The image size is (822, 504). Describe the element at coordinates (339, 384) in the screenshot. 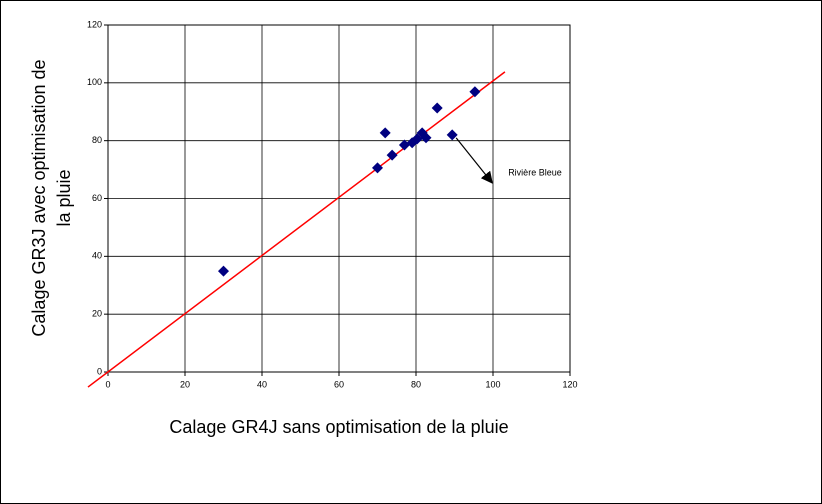

I see `x-tick-label: 60` at that location.